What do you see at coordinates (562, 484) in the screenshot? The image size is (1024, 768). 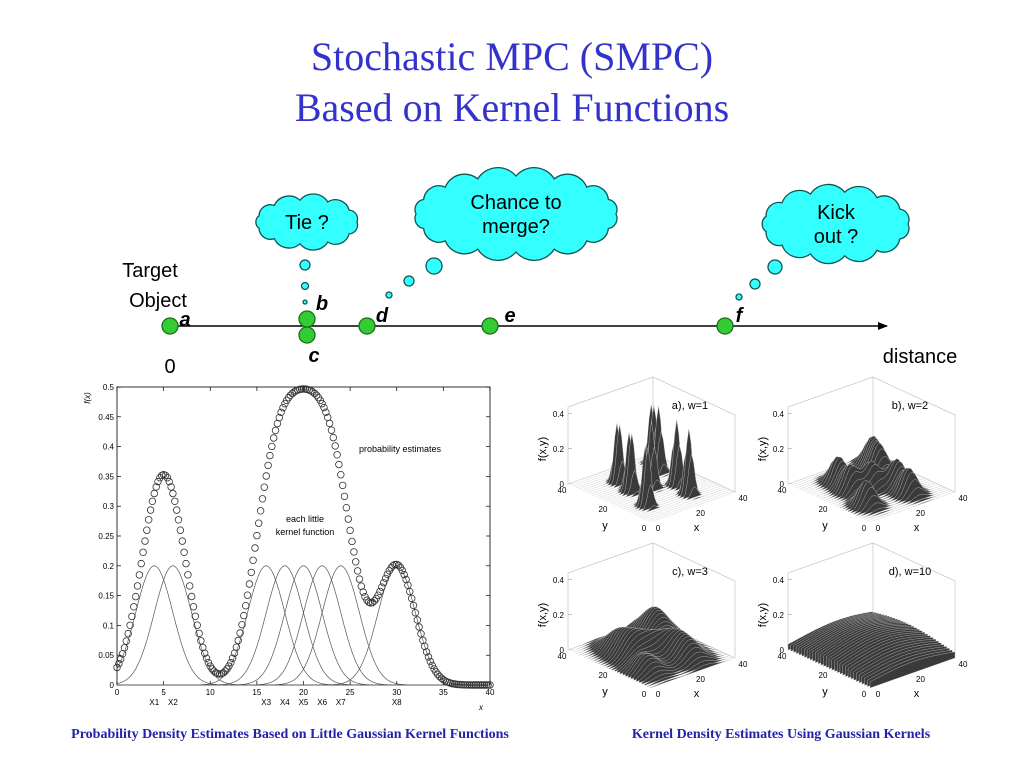 I see `z-tick-label: 0` at bounding box center [562, 484].